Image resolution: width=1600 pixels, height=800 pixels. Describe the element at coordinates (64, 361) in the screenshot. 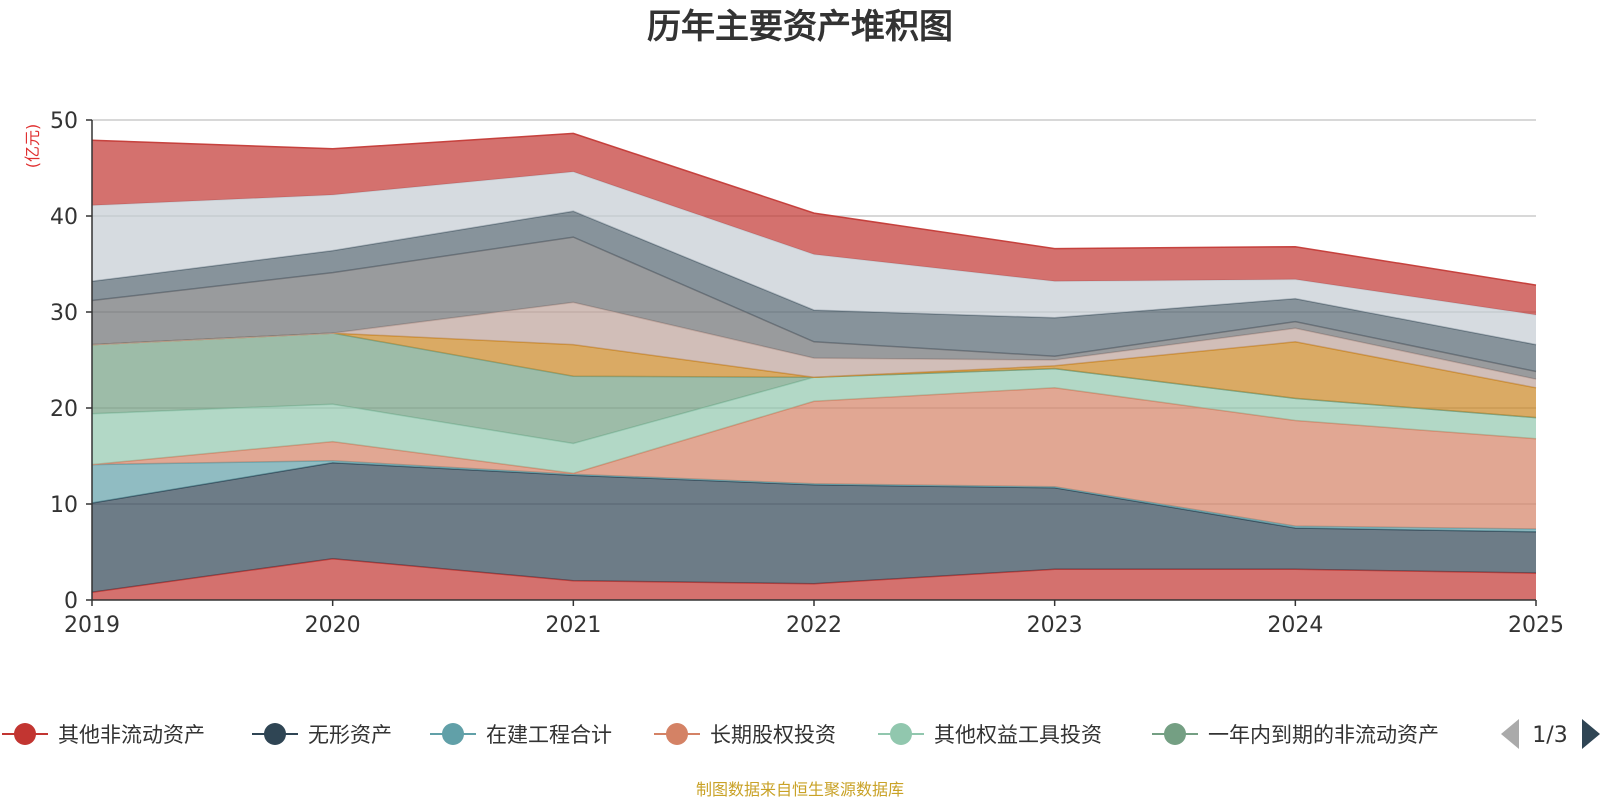

I see `y-axis-ticks: 0 10 20 30 40 50` at that location.